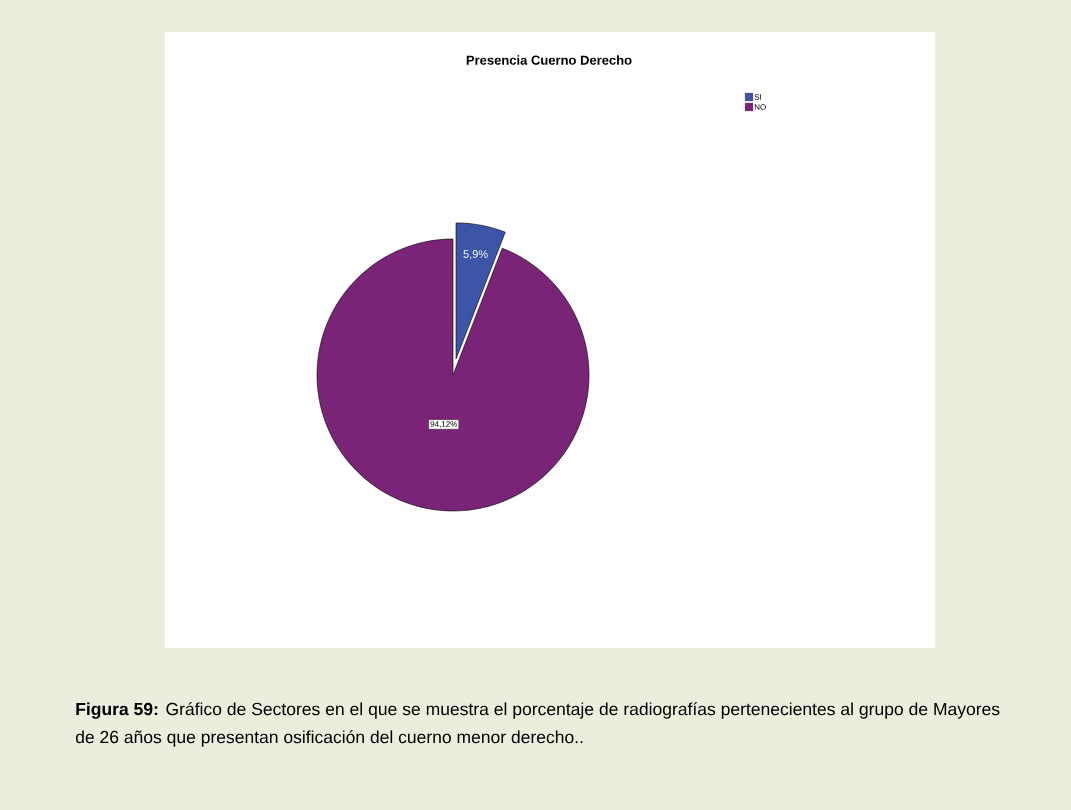 The image size is (1071, 810). What do you see at coordinates (758, 97) in the screenshot?
I see `legend-label: SI` at bounding box center [758, 97].